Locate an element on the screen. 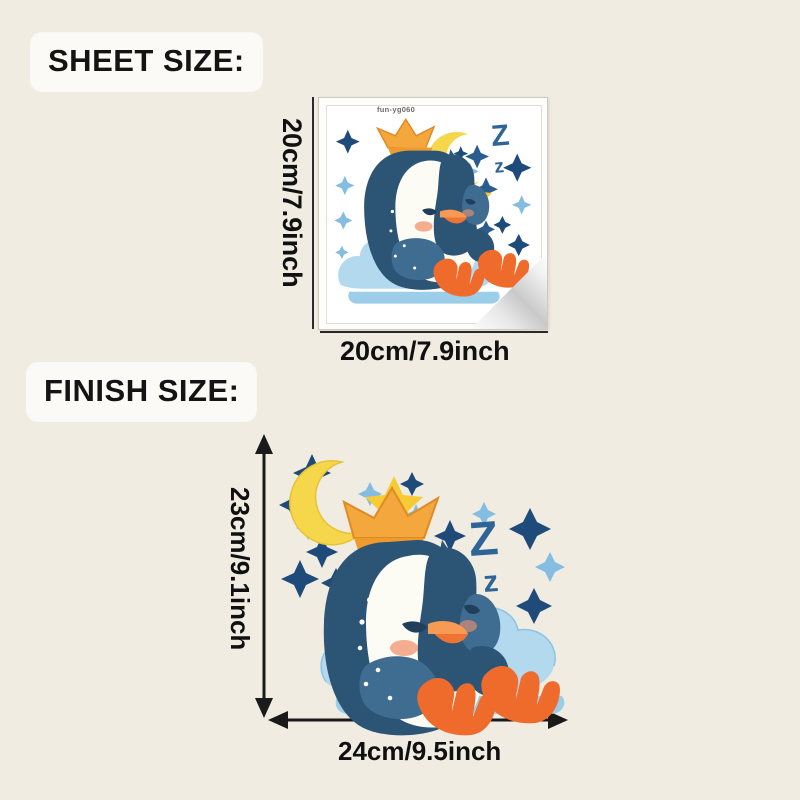  finish-height-arrow is located at coordinates (264, 576).